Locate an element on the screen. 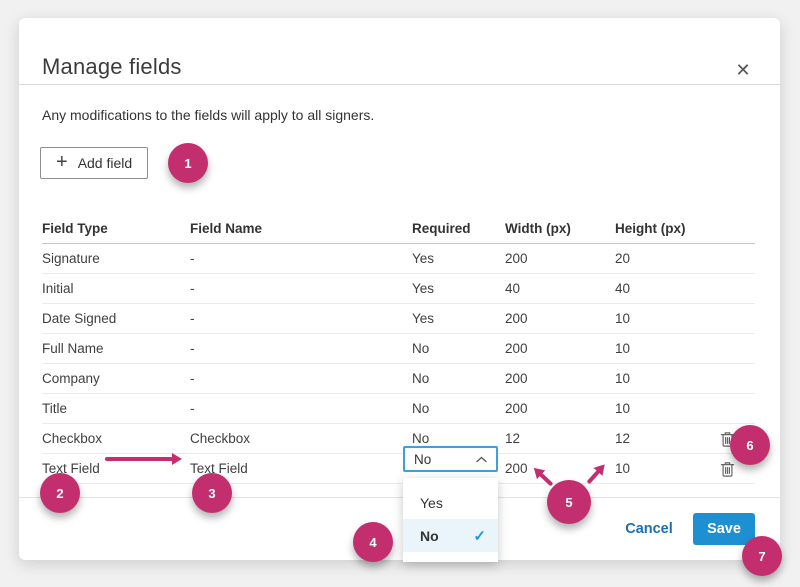 Image resolution: width=800 pixels, height=587 pixels. add-field-button: + Add field is located at coordinates (94, 163).